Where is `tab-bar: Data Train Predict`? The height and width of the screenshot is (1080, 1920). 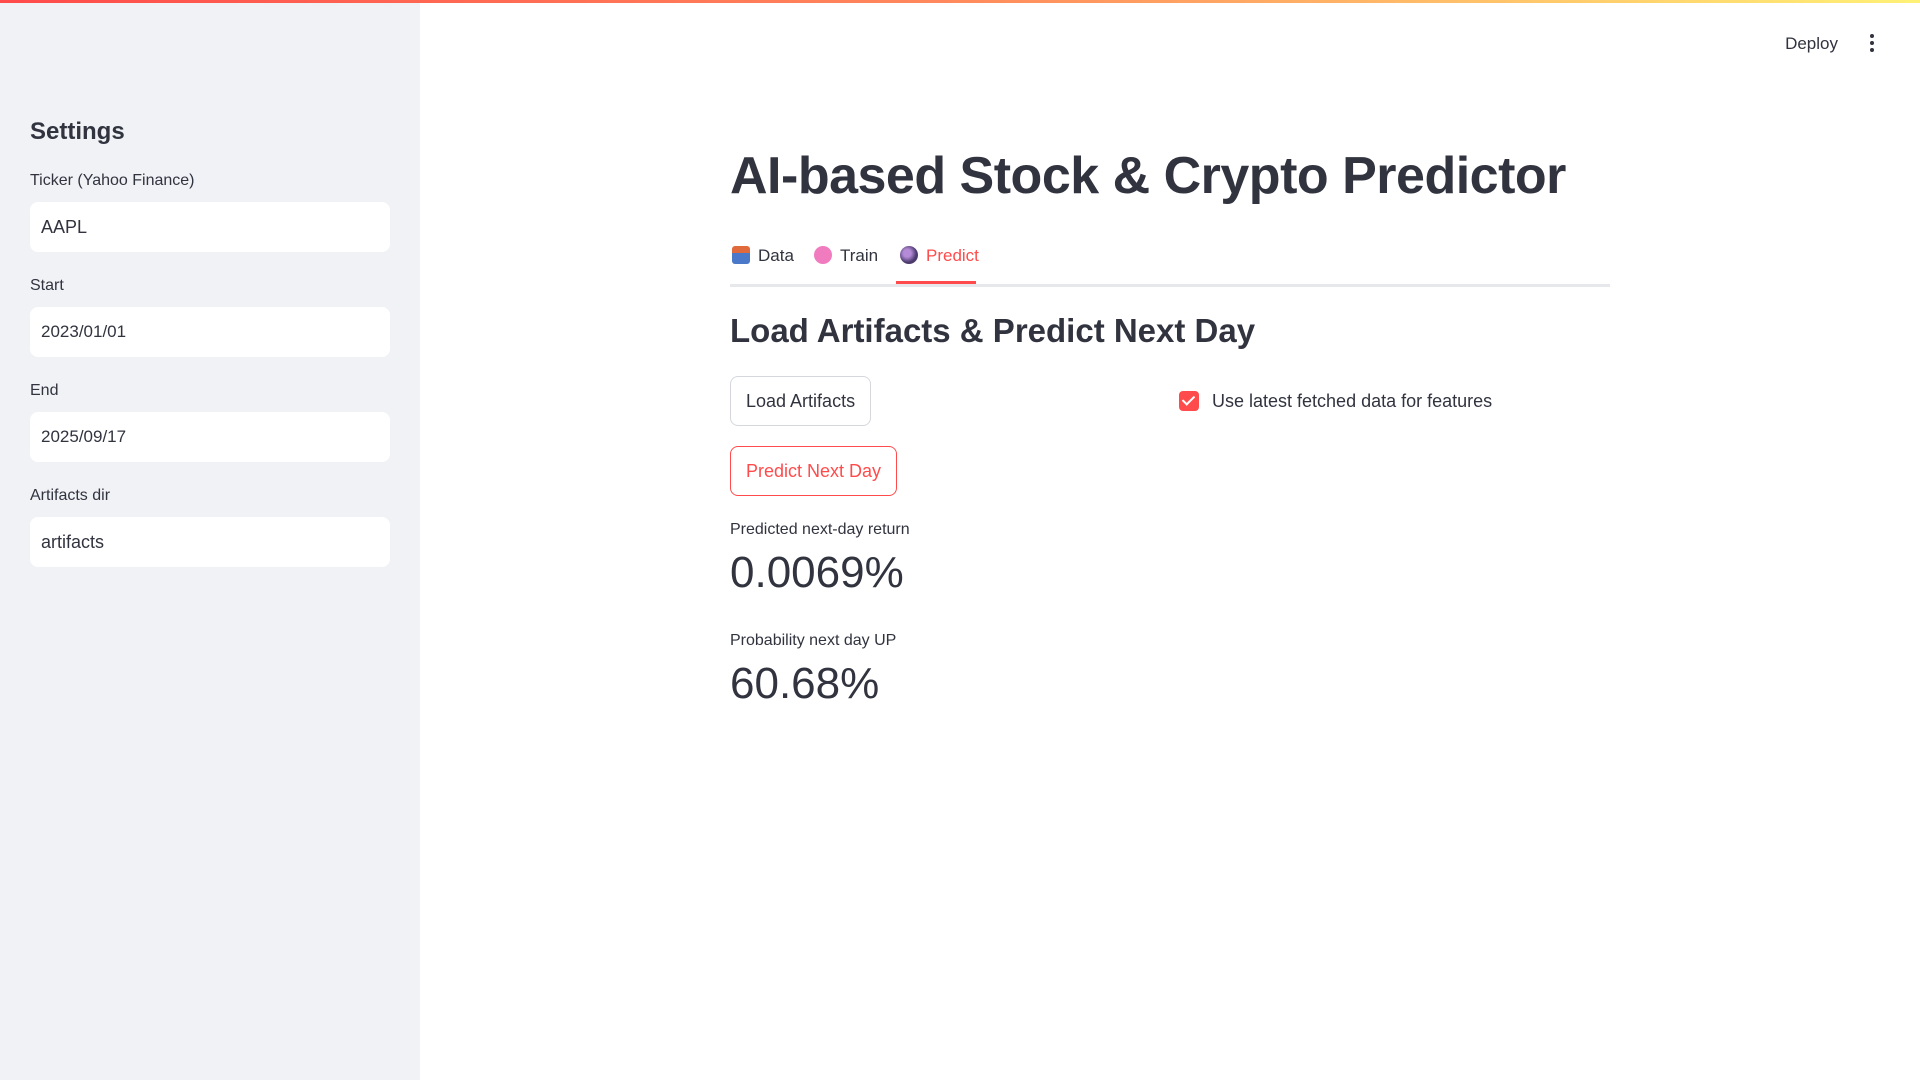
tab-bar: Data Train Predict is located at coordinates (1170, 263).